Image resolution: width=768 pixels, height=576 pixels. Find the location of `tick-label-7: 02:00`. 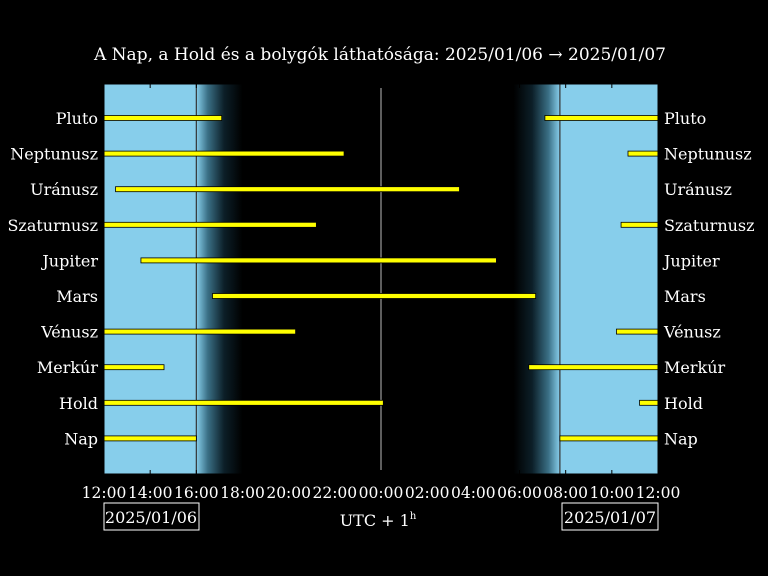

tick-label-7: 02:00 is located at coordinates (427, 493).